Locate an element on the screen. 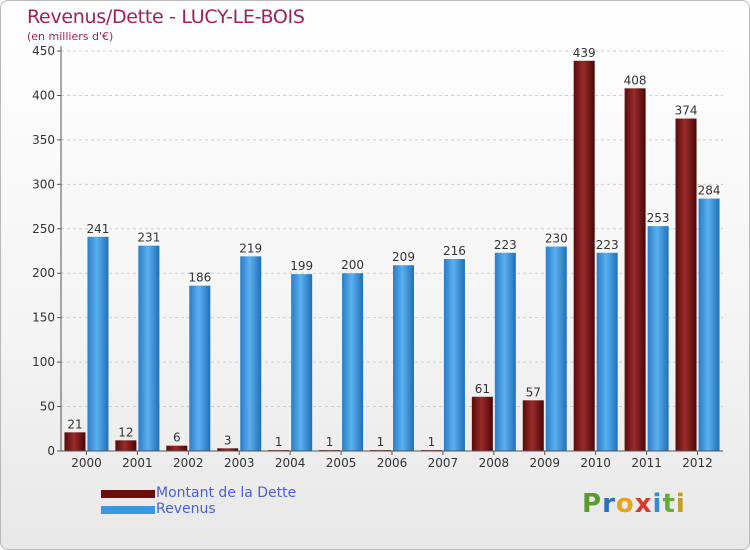 The width and height of the screenshot is (750, 550). x-tick-label: 2005 is located at coordinates (341, 463).